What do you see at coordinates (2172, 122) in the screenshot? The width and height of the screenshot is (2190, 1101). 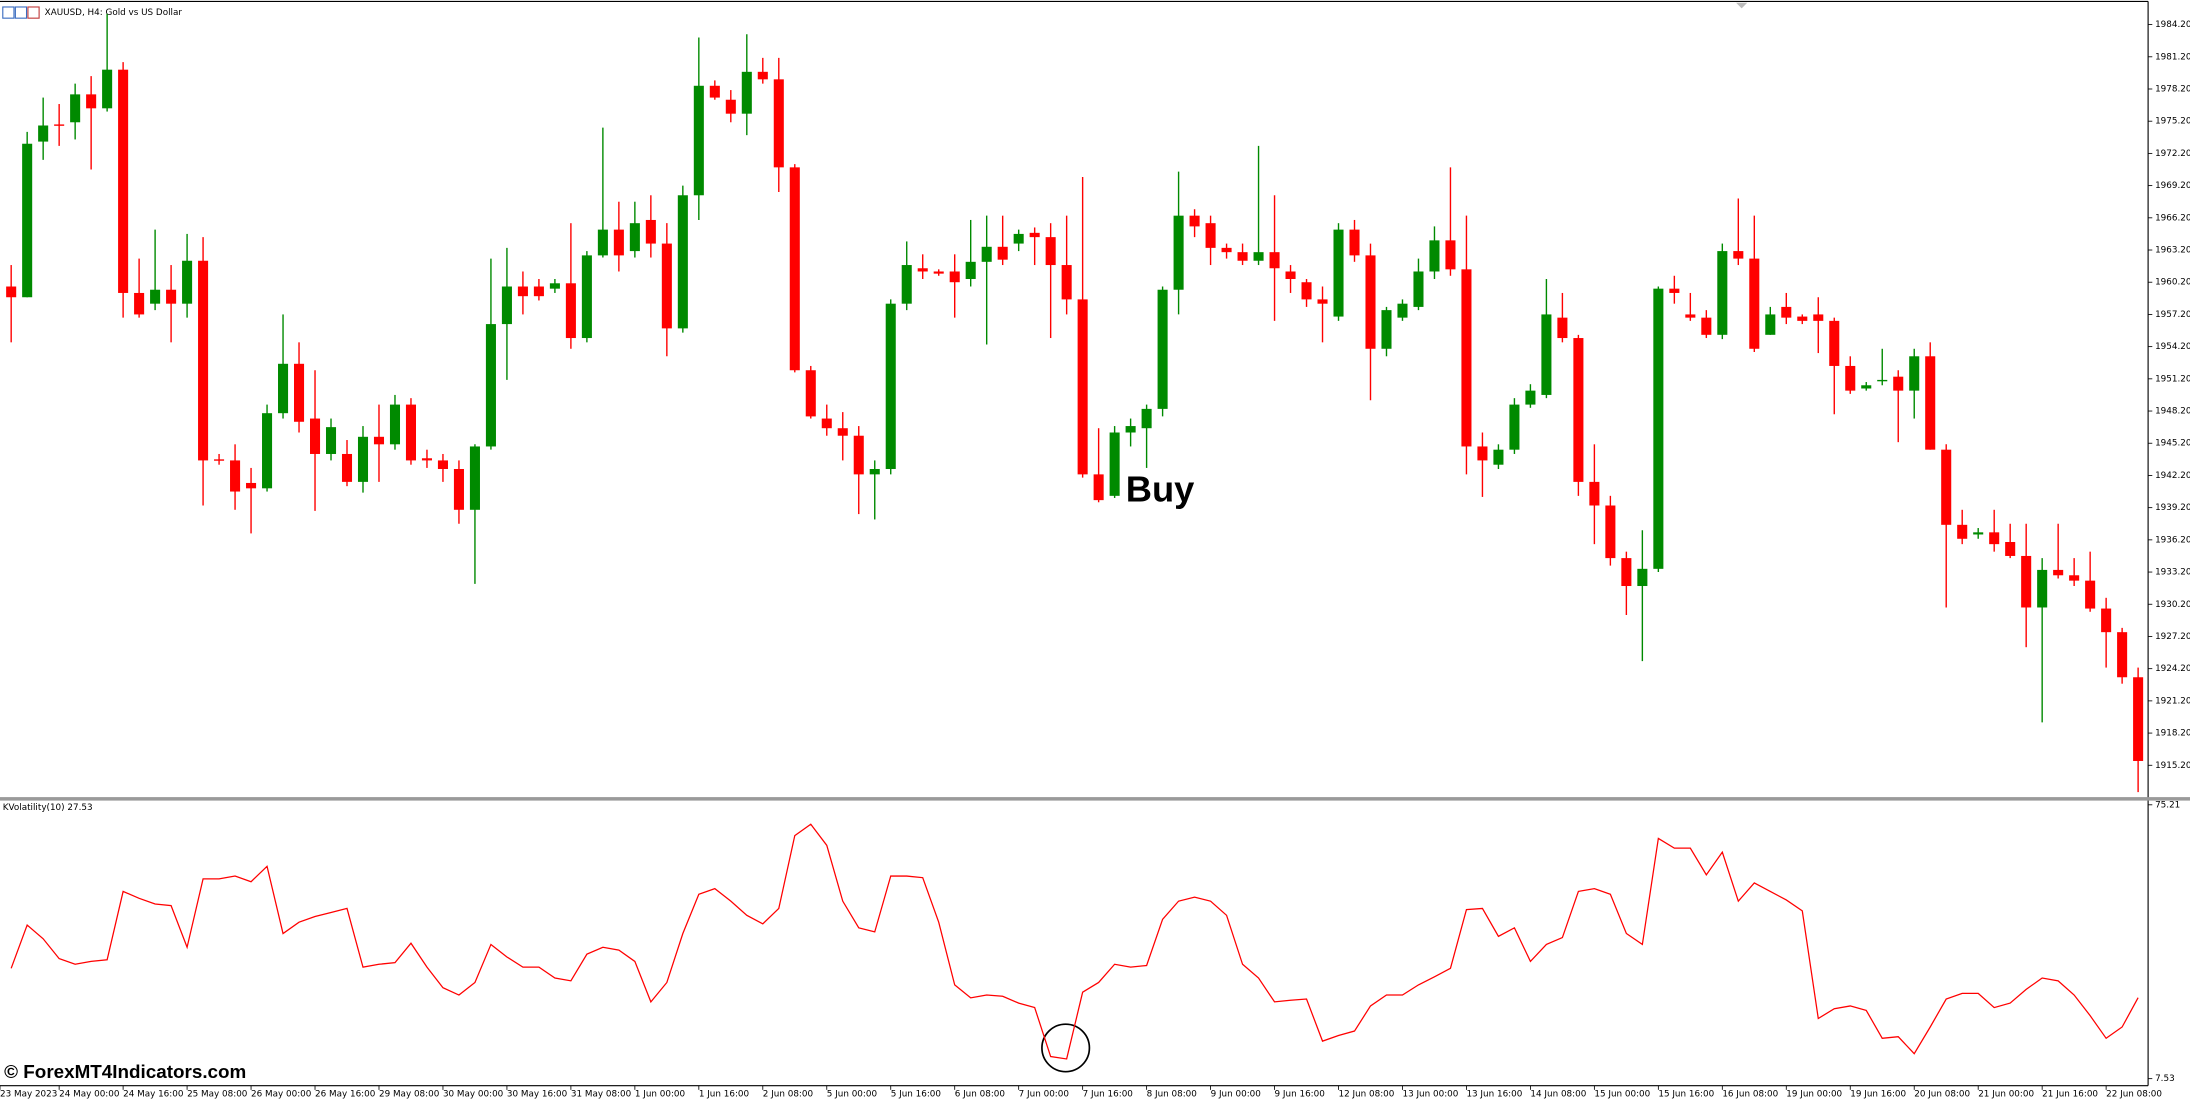 I see `y-tick-label: 1975.20` at bounding box center [2172, 122].